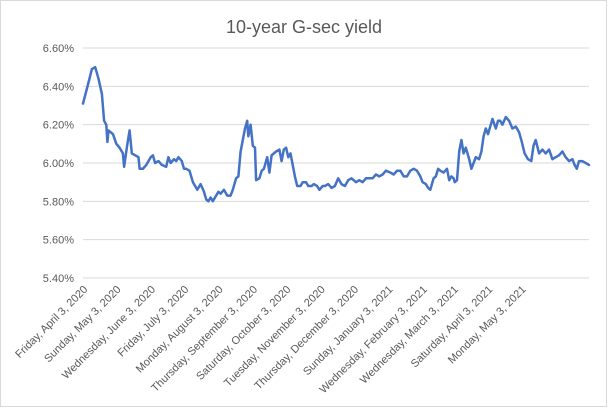 The height and width of the screenshot is (409, 609). Describe the element at coordinates (58, 279) in the screenshot. I see `y-tick-label: 5.40%` at that location.